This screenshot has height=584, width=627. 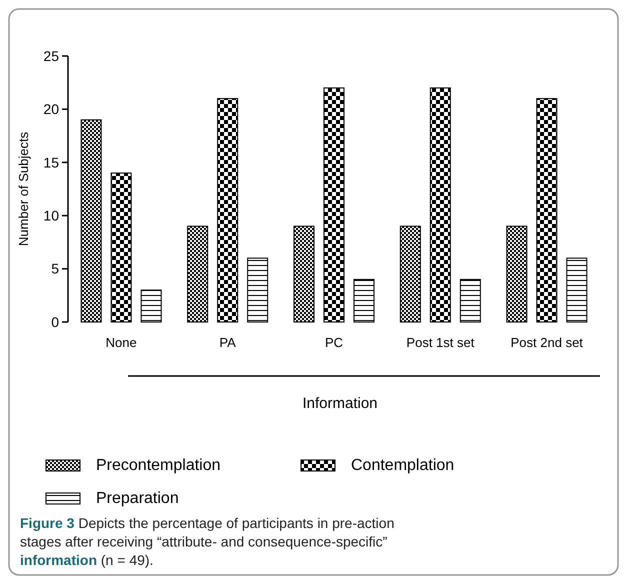 What do you see at coordinates (51, 216) in the screenshot?
I see `y-tick-label: 10` at bounding box center [51, 216].